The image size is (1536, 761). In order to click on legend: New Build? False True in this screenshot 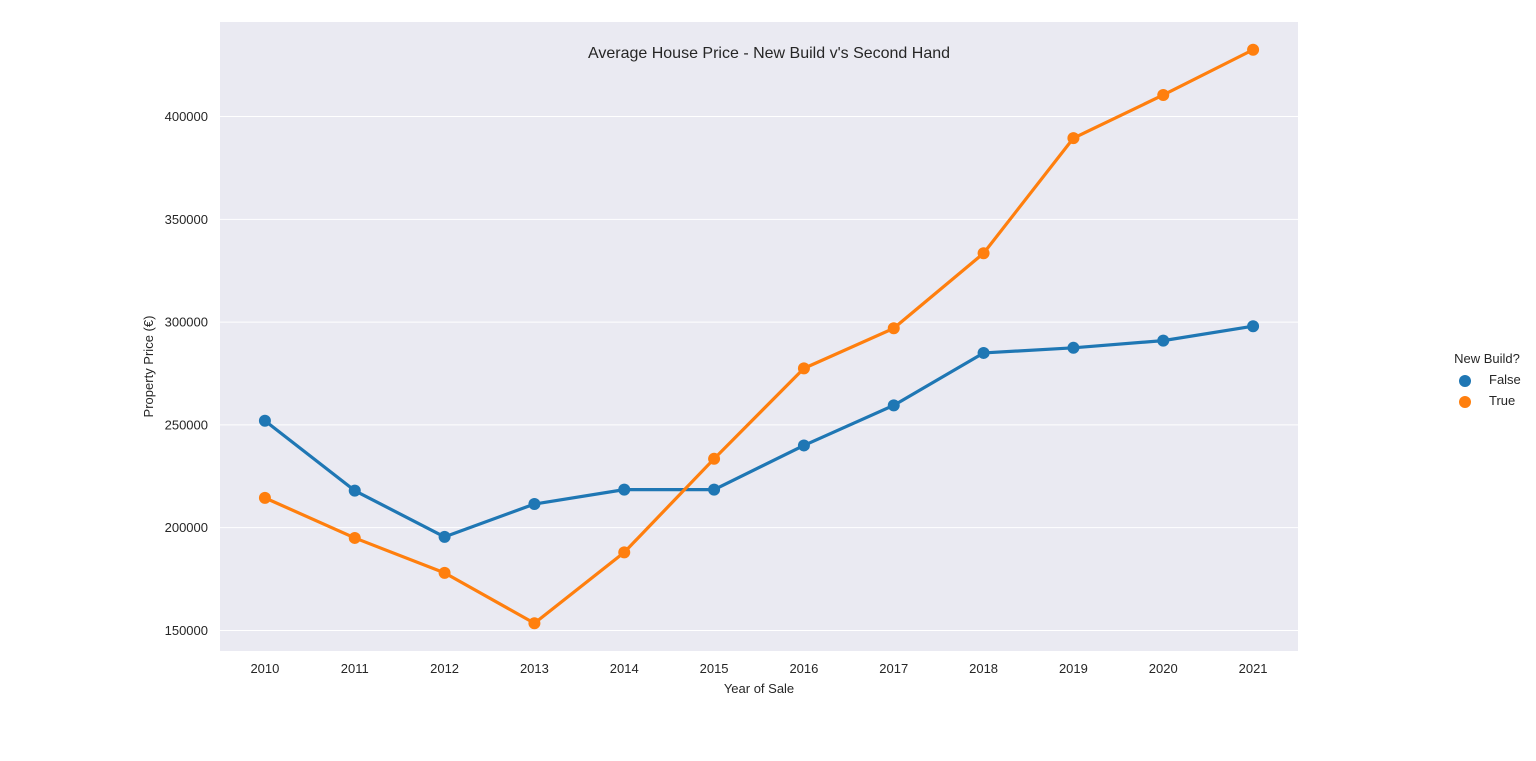, I will do `click(1487, 379)`.